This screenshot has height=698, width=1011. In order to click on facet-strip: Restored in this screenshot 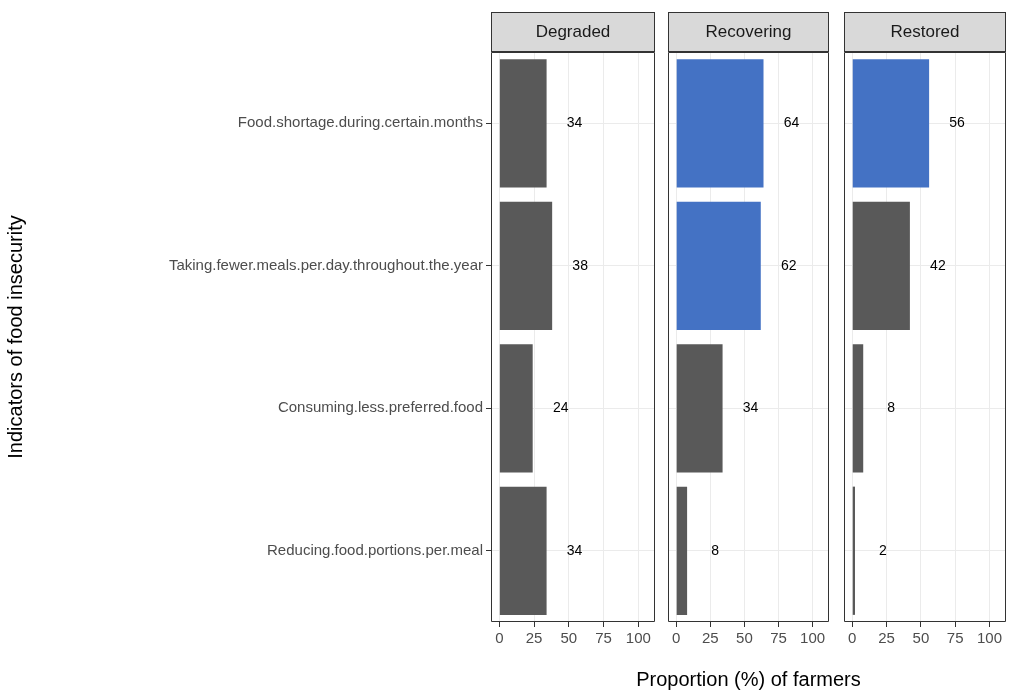, I will do `click(925, 32)`.